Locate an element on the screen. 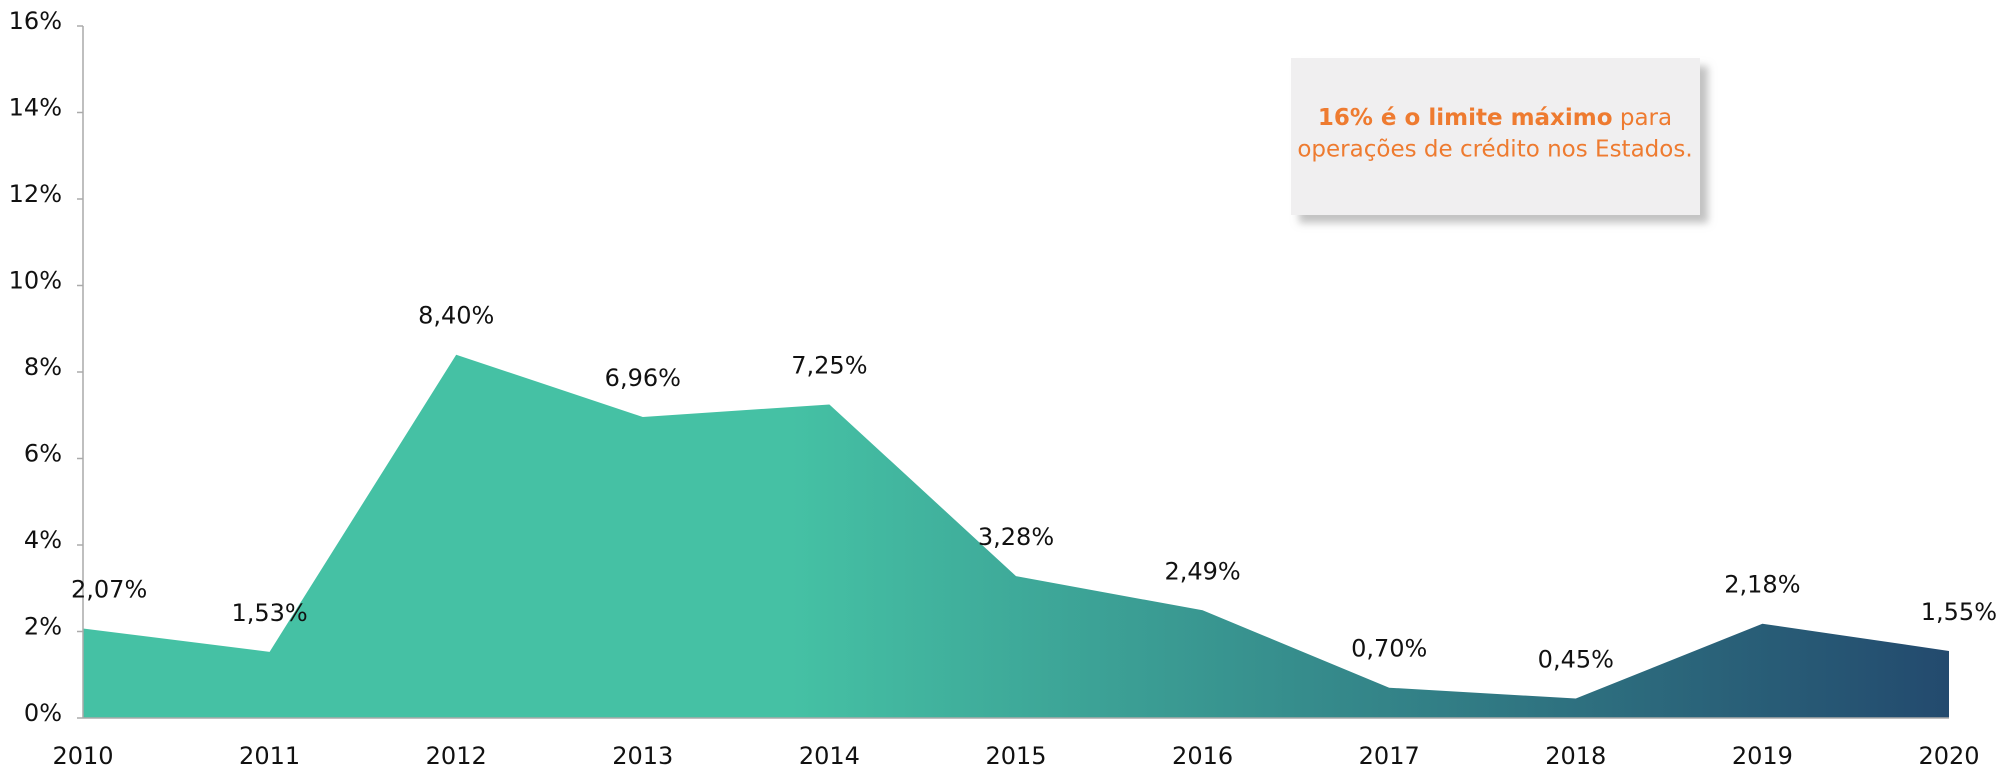 The width and height of the screenshot is (2004, 770). y-tick-label: 14% is located at coordinates (35, 108).